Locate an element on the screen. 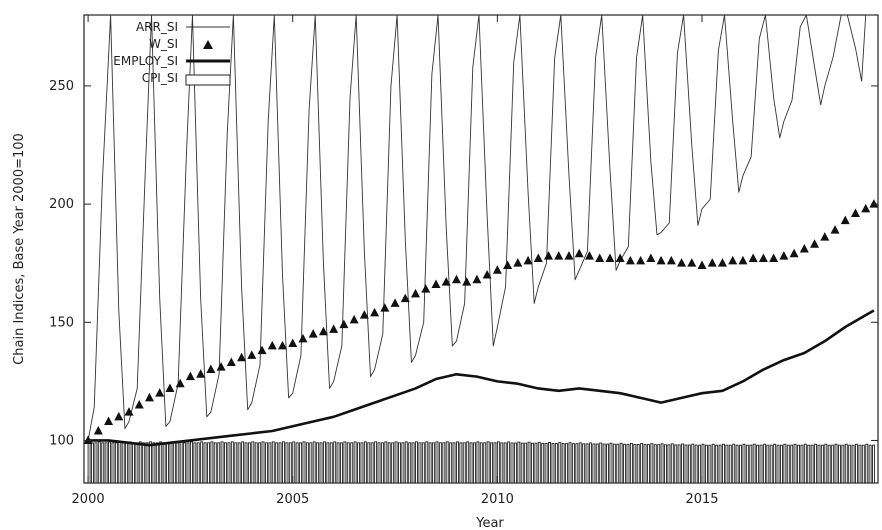  legend-swatch-cpi is located at coordinates (208, 80).